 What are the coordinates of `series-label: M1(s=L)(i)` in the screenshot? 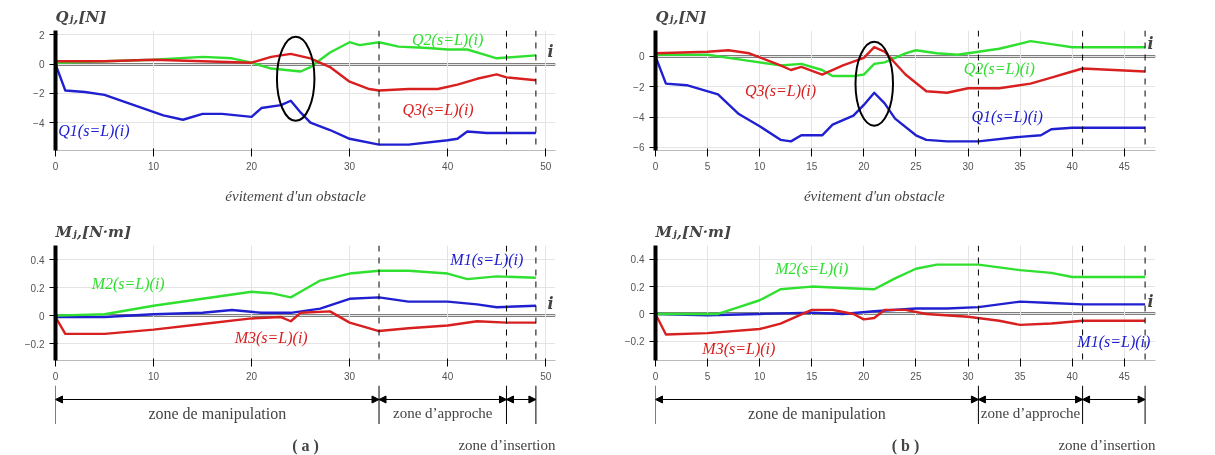 It's located at (1113, 341).